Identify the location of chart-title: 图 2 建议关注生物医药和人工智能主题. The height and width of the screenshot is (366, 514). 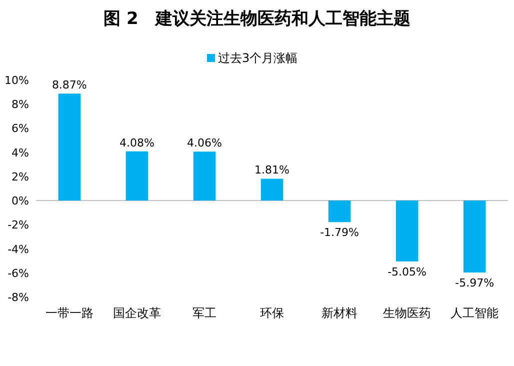
(257, 19).